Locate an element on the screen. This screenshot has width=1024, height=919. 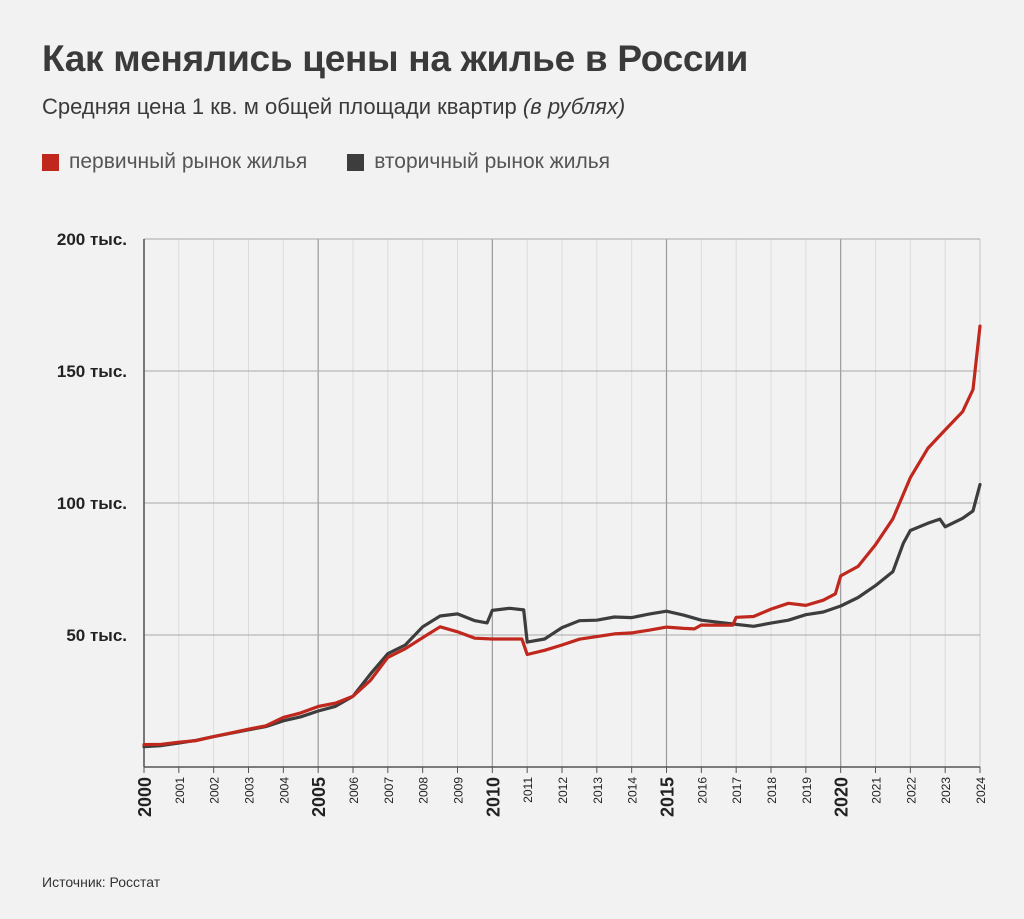
source-note: Источник: Росстат is located at coordinates (101, 882).